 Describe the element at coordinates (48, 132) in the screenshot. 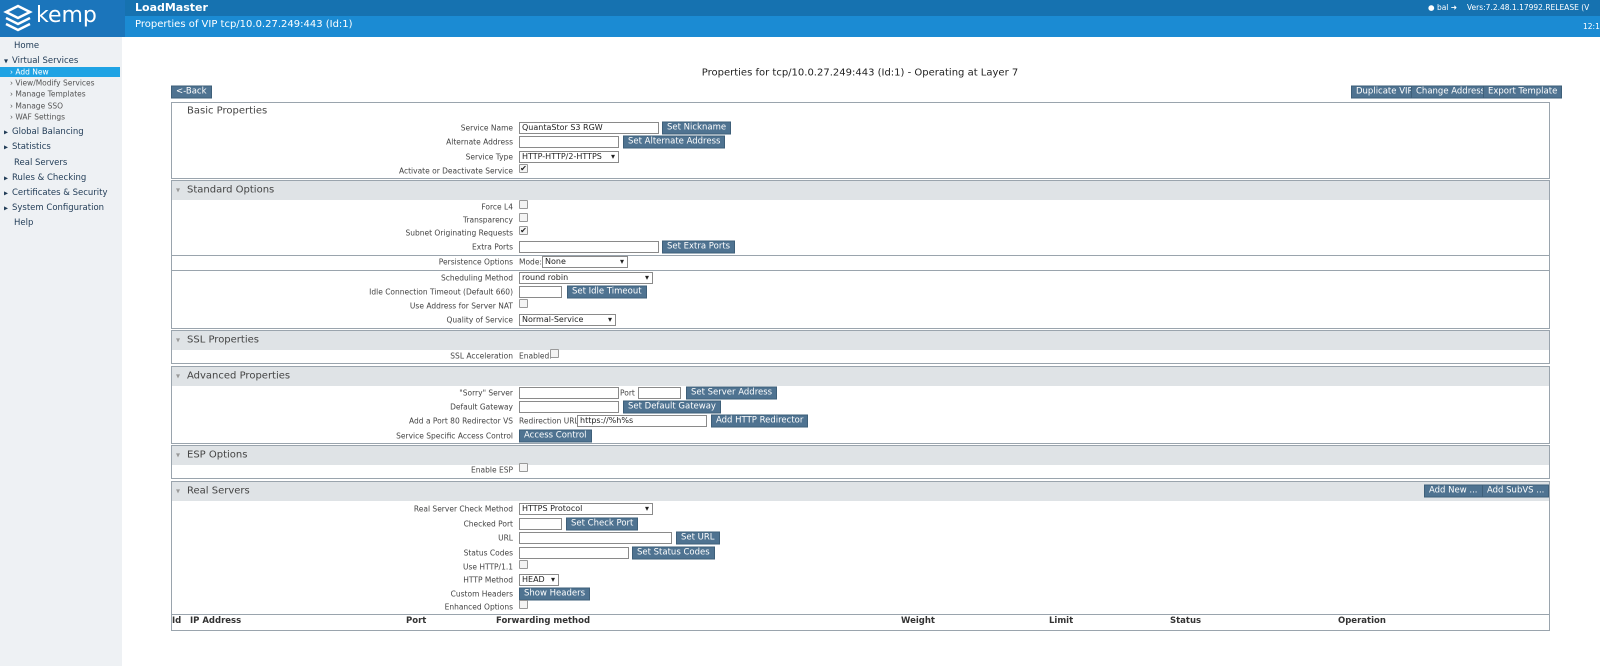

I see `nav-item: Global Balancing` at that location.